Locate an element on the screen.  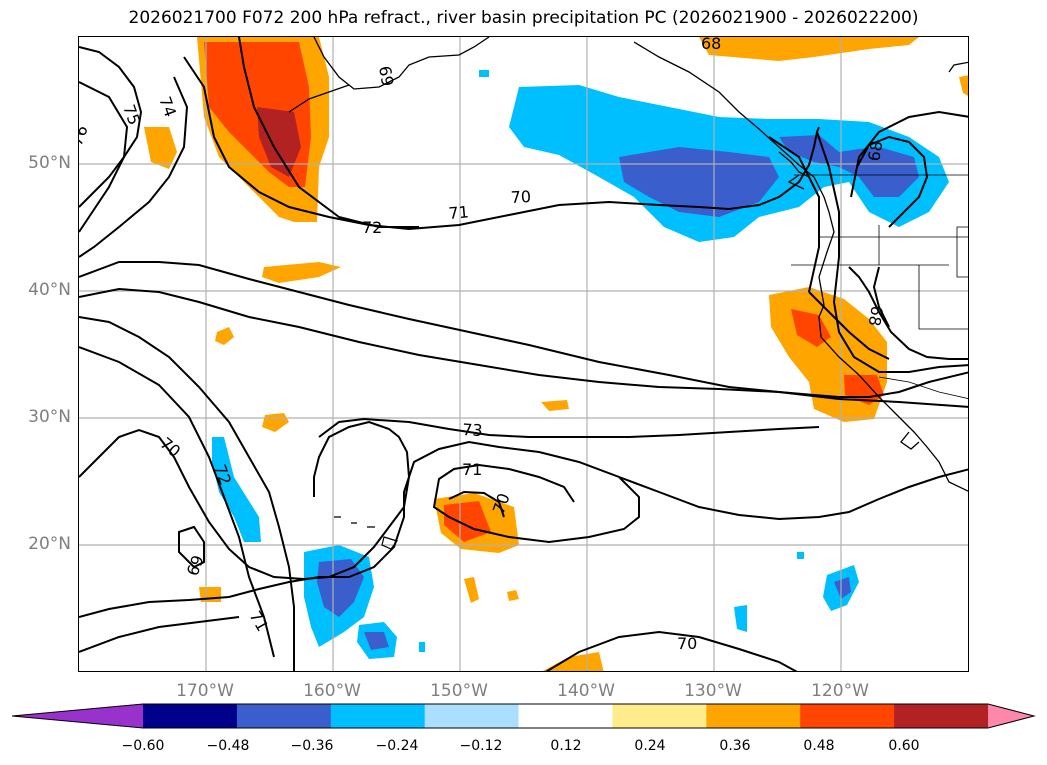
colorbar-tick: −0.24 is located at coordinates (397, 746).